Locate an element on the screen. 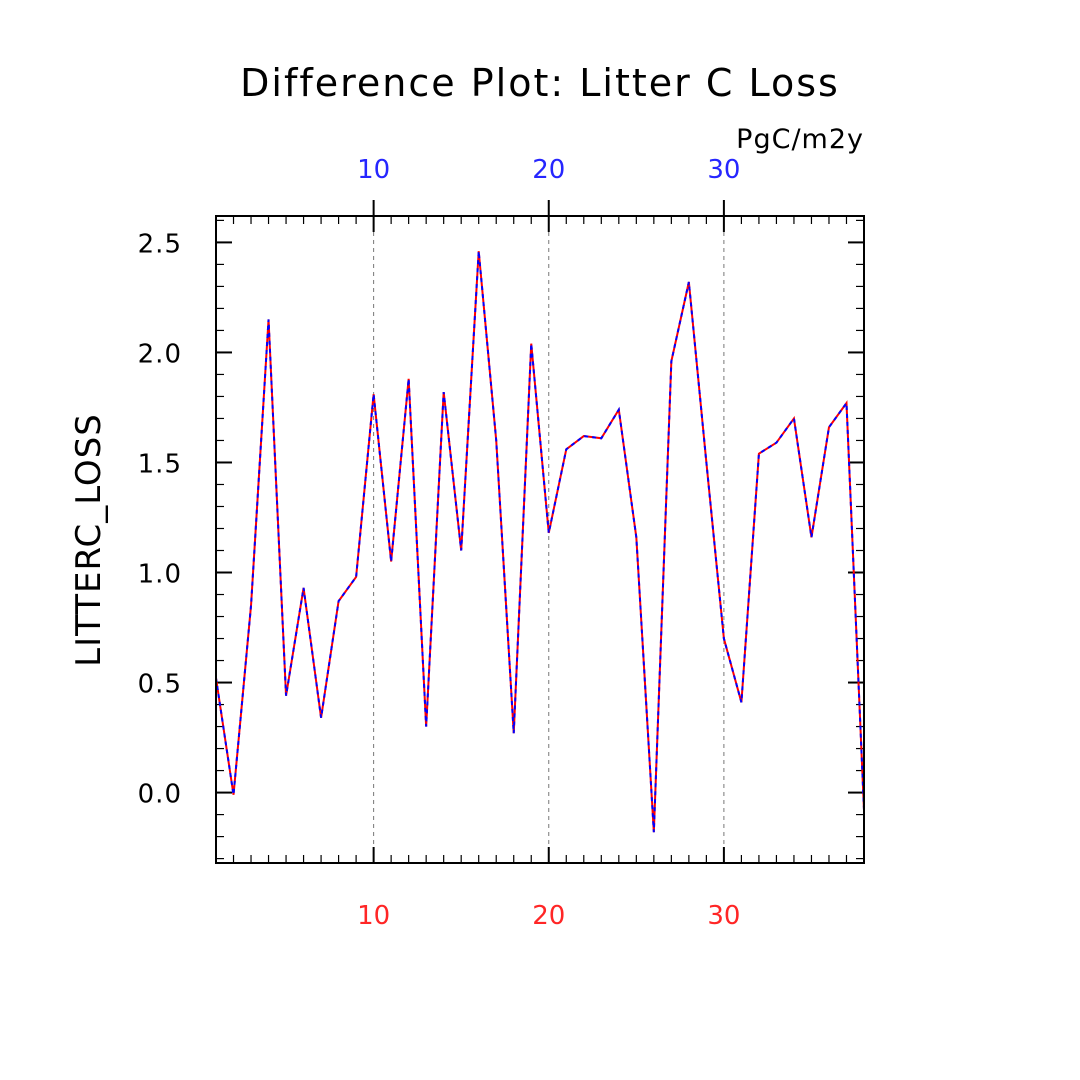 Image resolution: width=1080 pixels, height=1080 pixels. x-tick-label-top: 20 is located at coordinates (548, 170).